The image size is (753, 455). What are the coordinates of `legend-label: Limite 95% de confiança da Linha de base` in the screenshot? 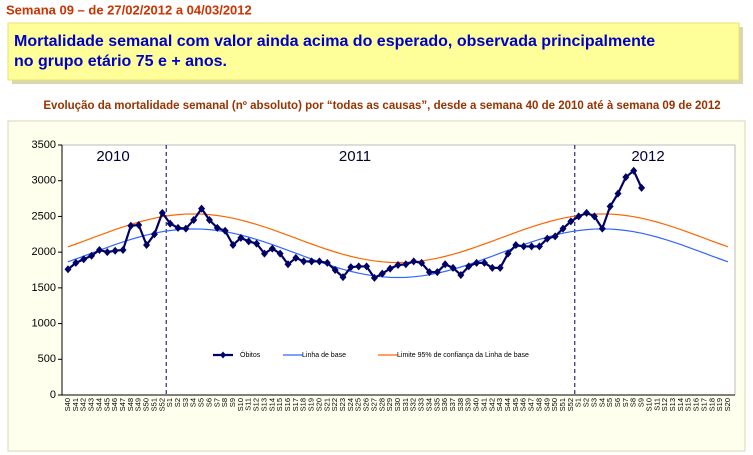 It's located at (463, 355).